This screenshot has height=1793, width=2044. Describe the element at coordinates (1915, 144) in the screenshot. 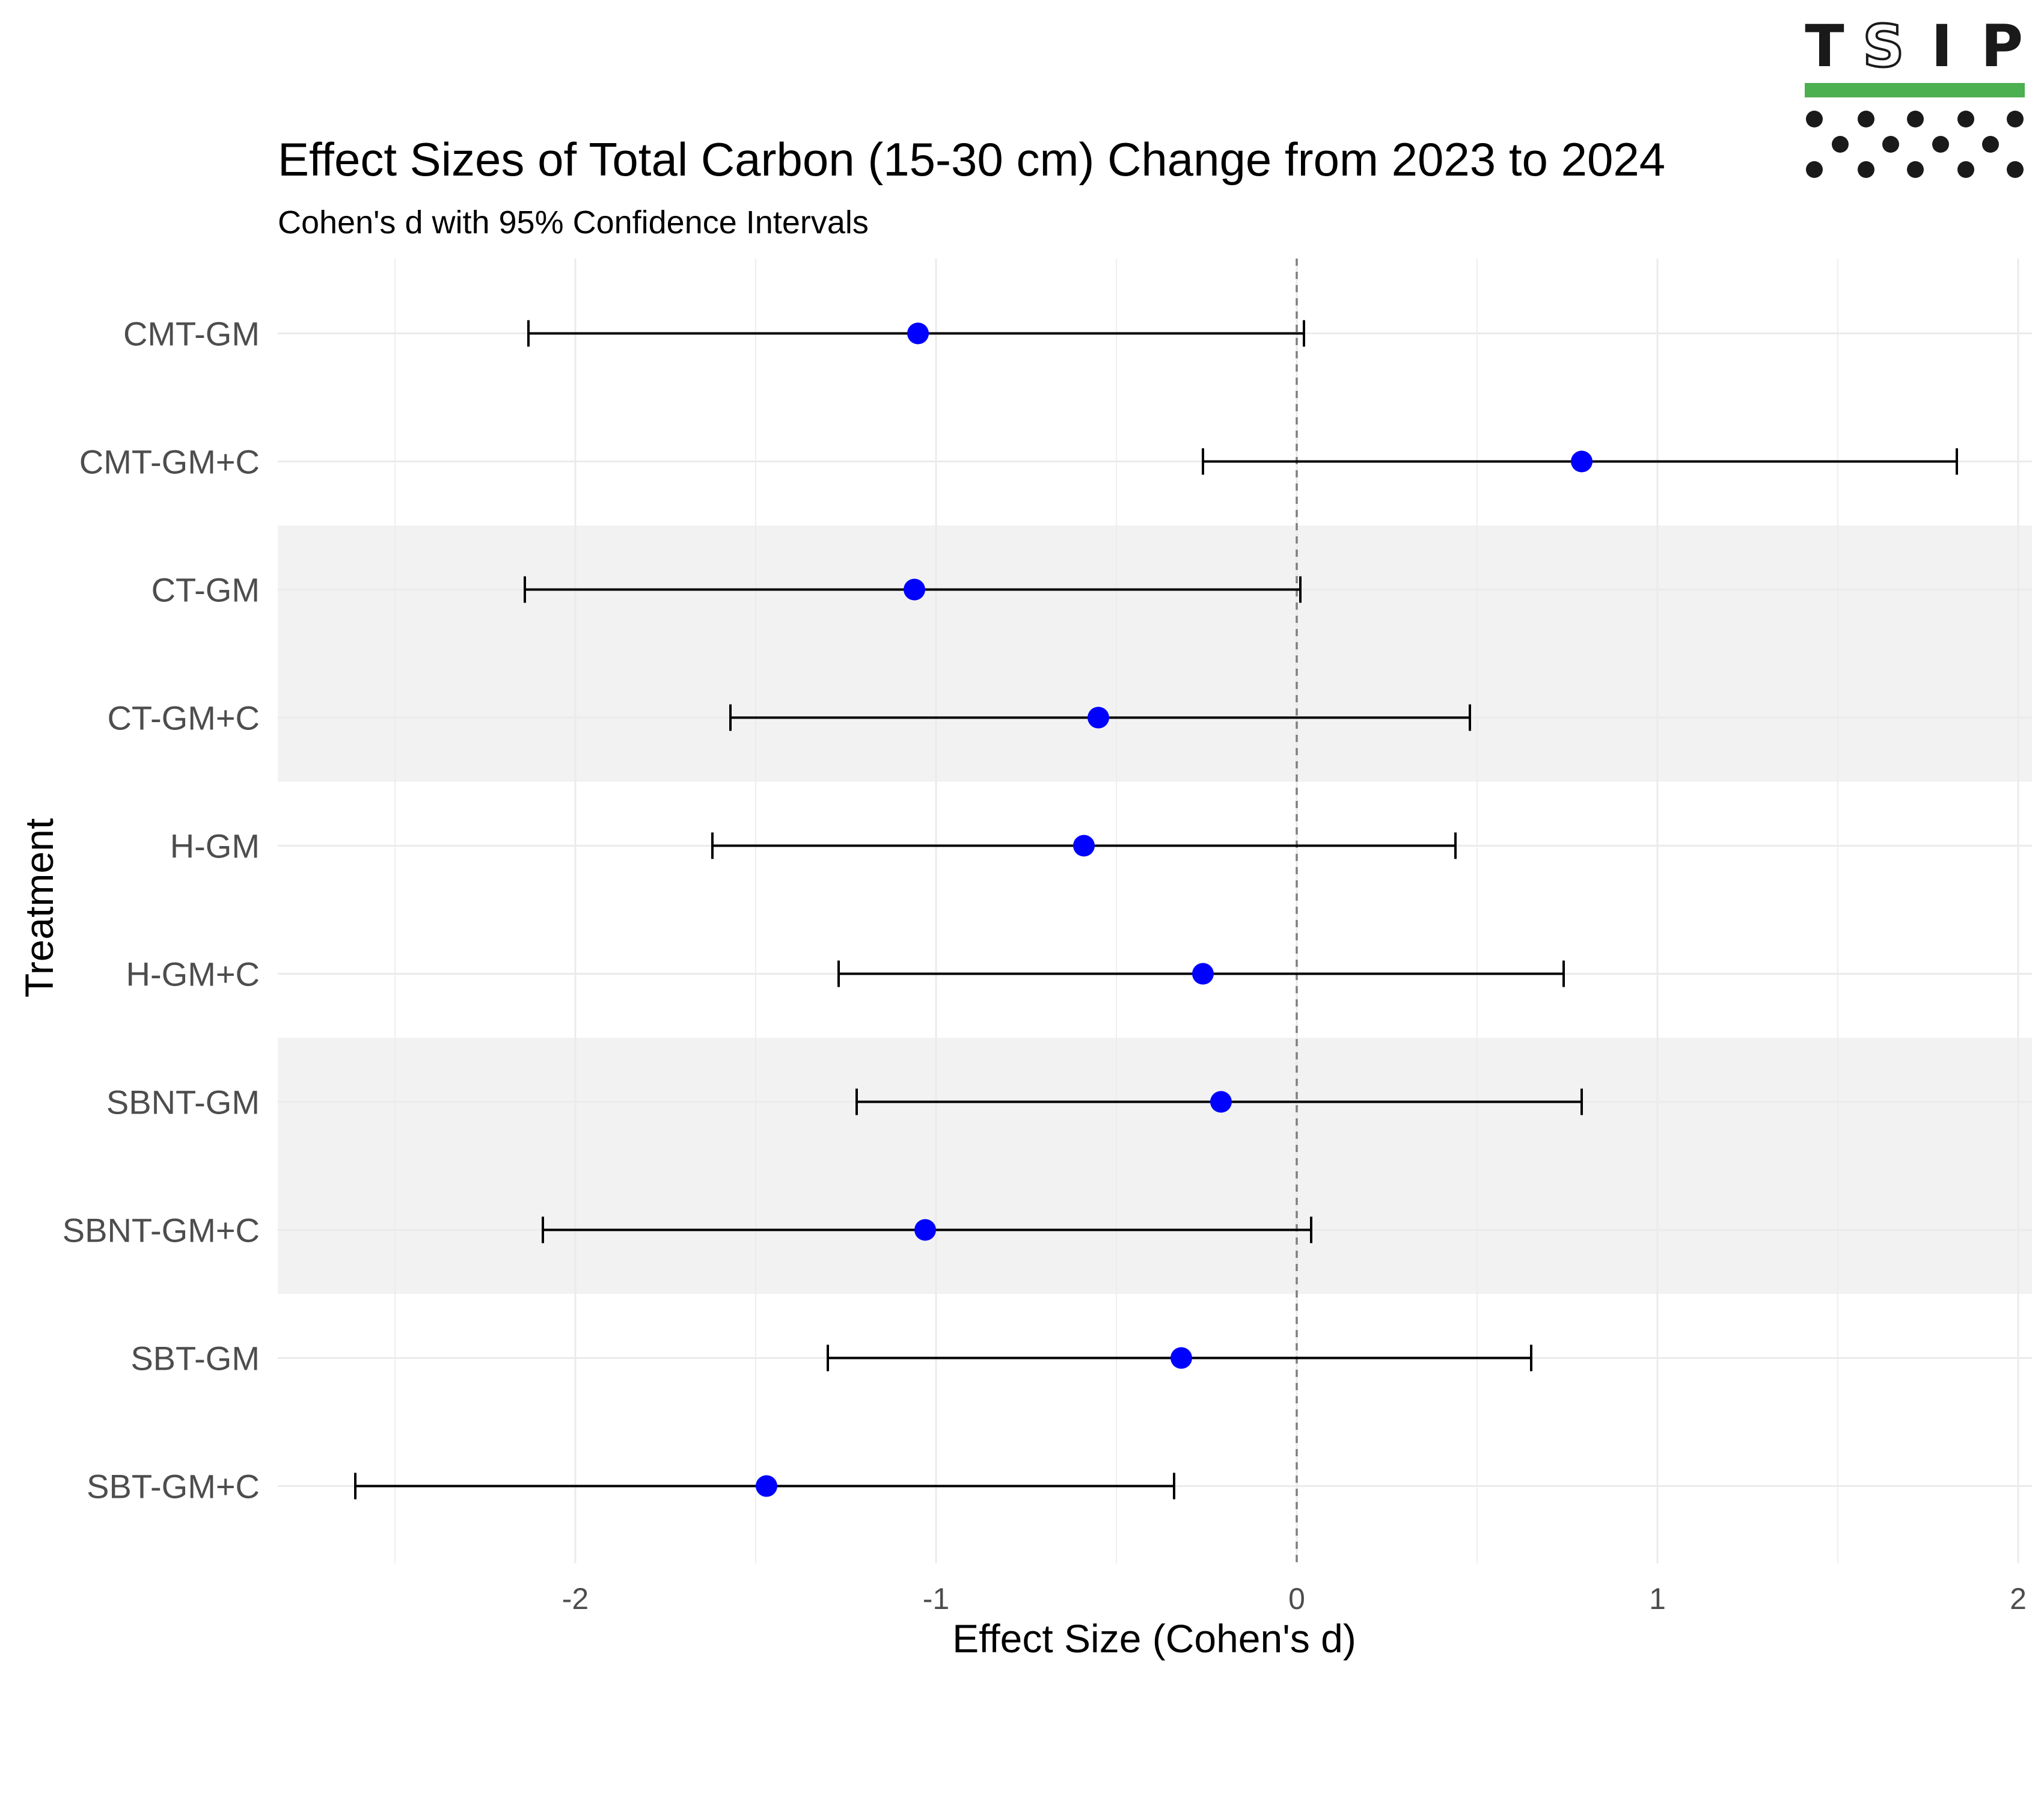

I see `logo-dots` at that location.